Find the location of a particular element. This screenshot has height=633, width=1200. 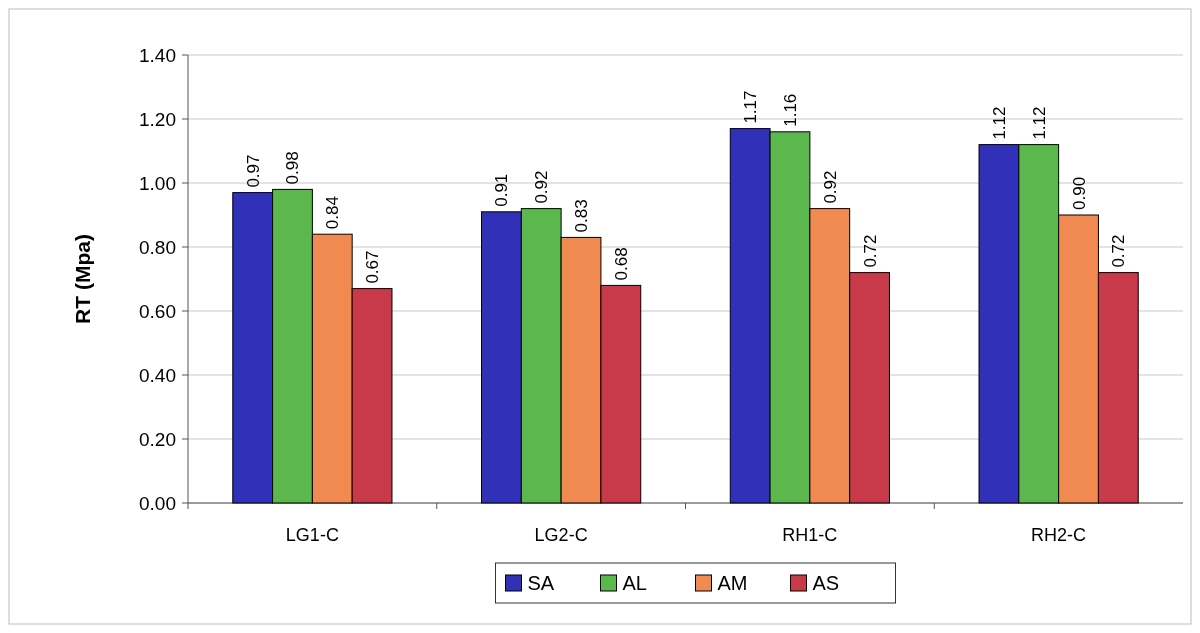

data-label: 0.90 is located at coordinates (1079, 193).